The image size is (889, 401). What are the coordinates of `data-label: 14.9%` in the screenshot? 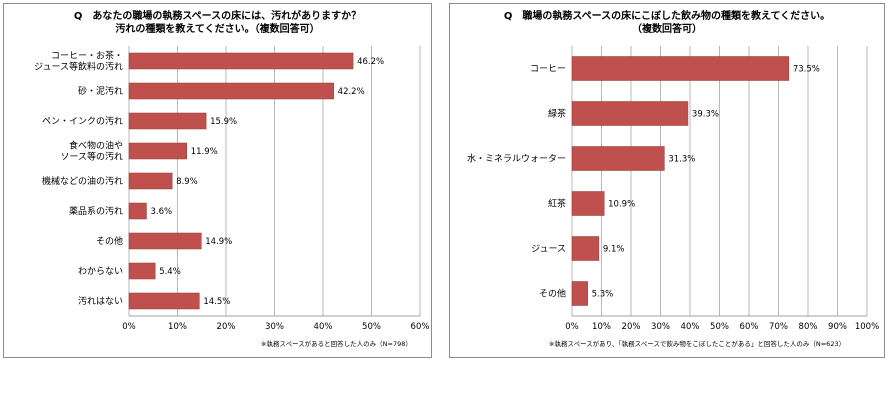 It's located at (218, 242).